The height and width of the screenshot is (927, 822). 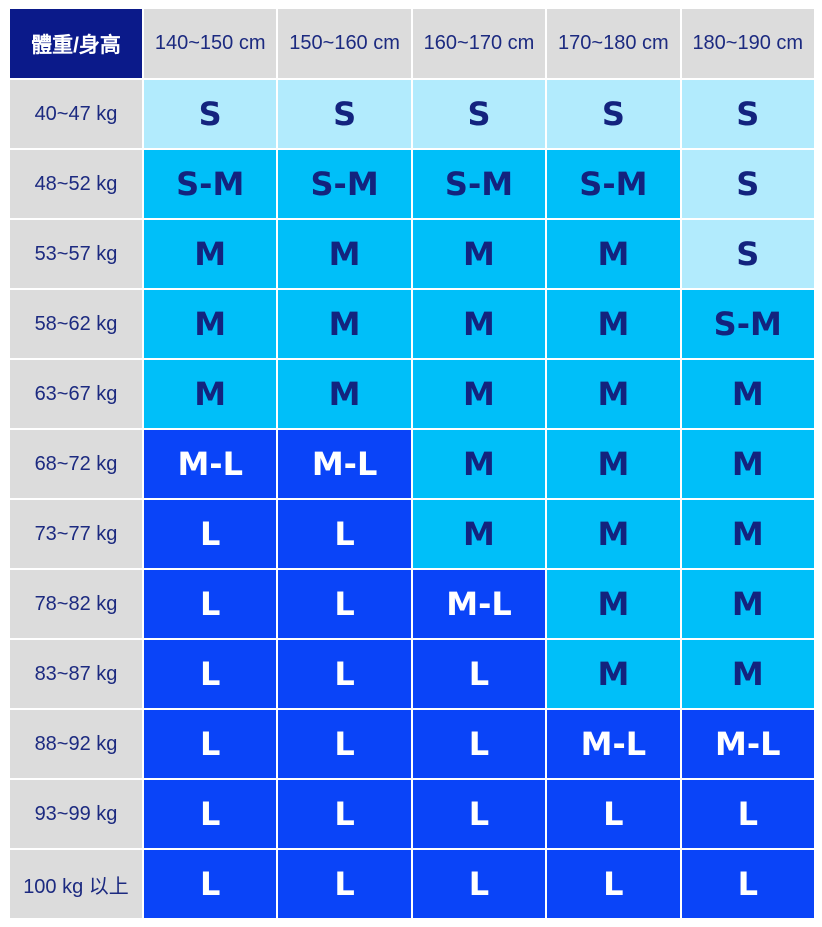 What do you see at coordinates (76, 534) in the screenshot?
I see `row-header: 73~77 kg` at bounding box center [76, 534].